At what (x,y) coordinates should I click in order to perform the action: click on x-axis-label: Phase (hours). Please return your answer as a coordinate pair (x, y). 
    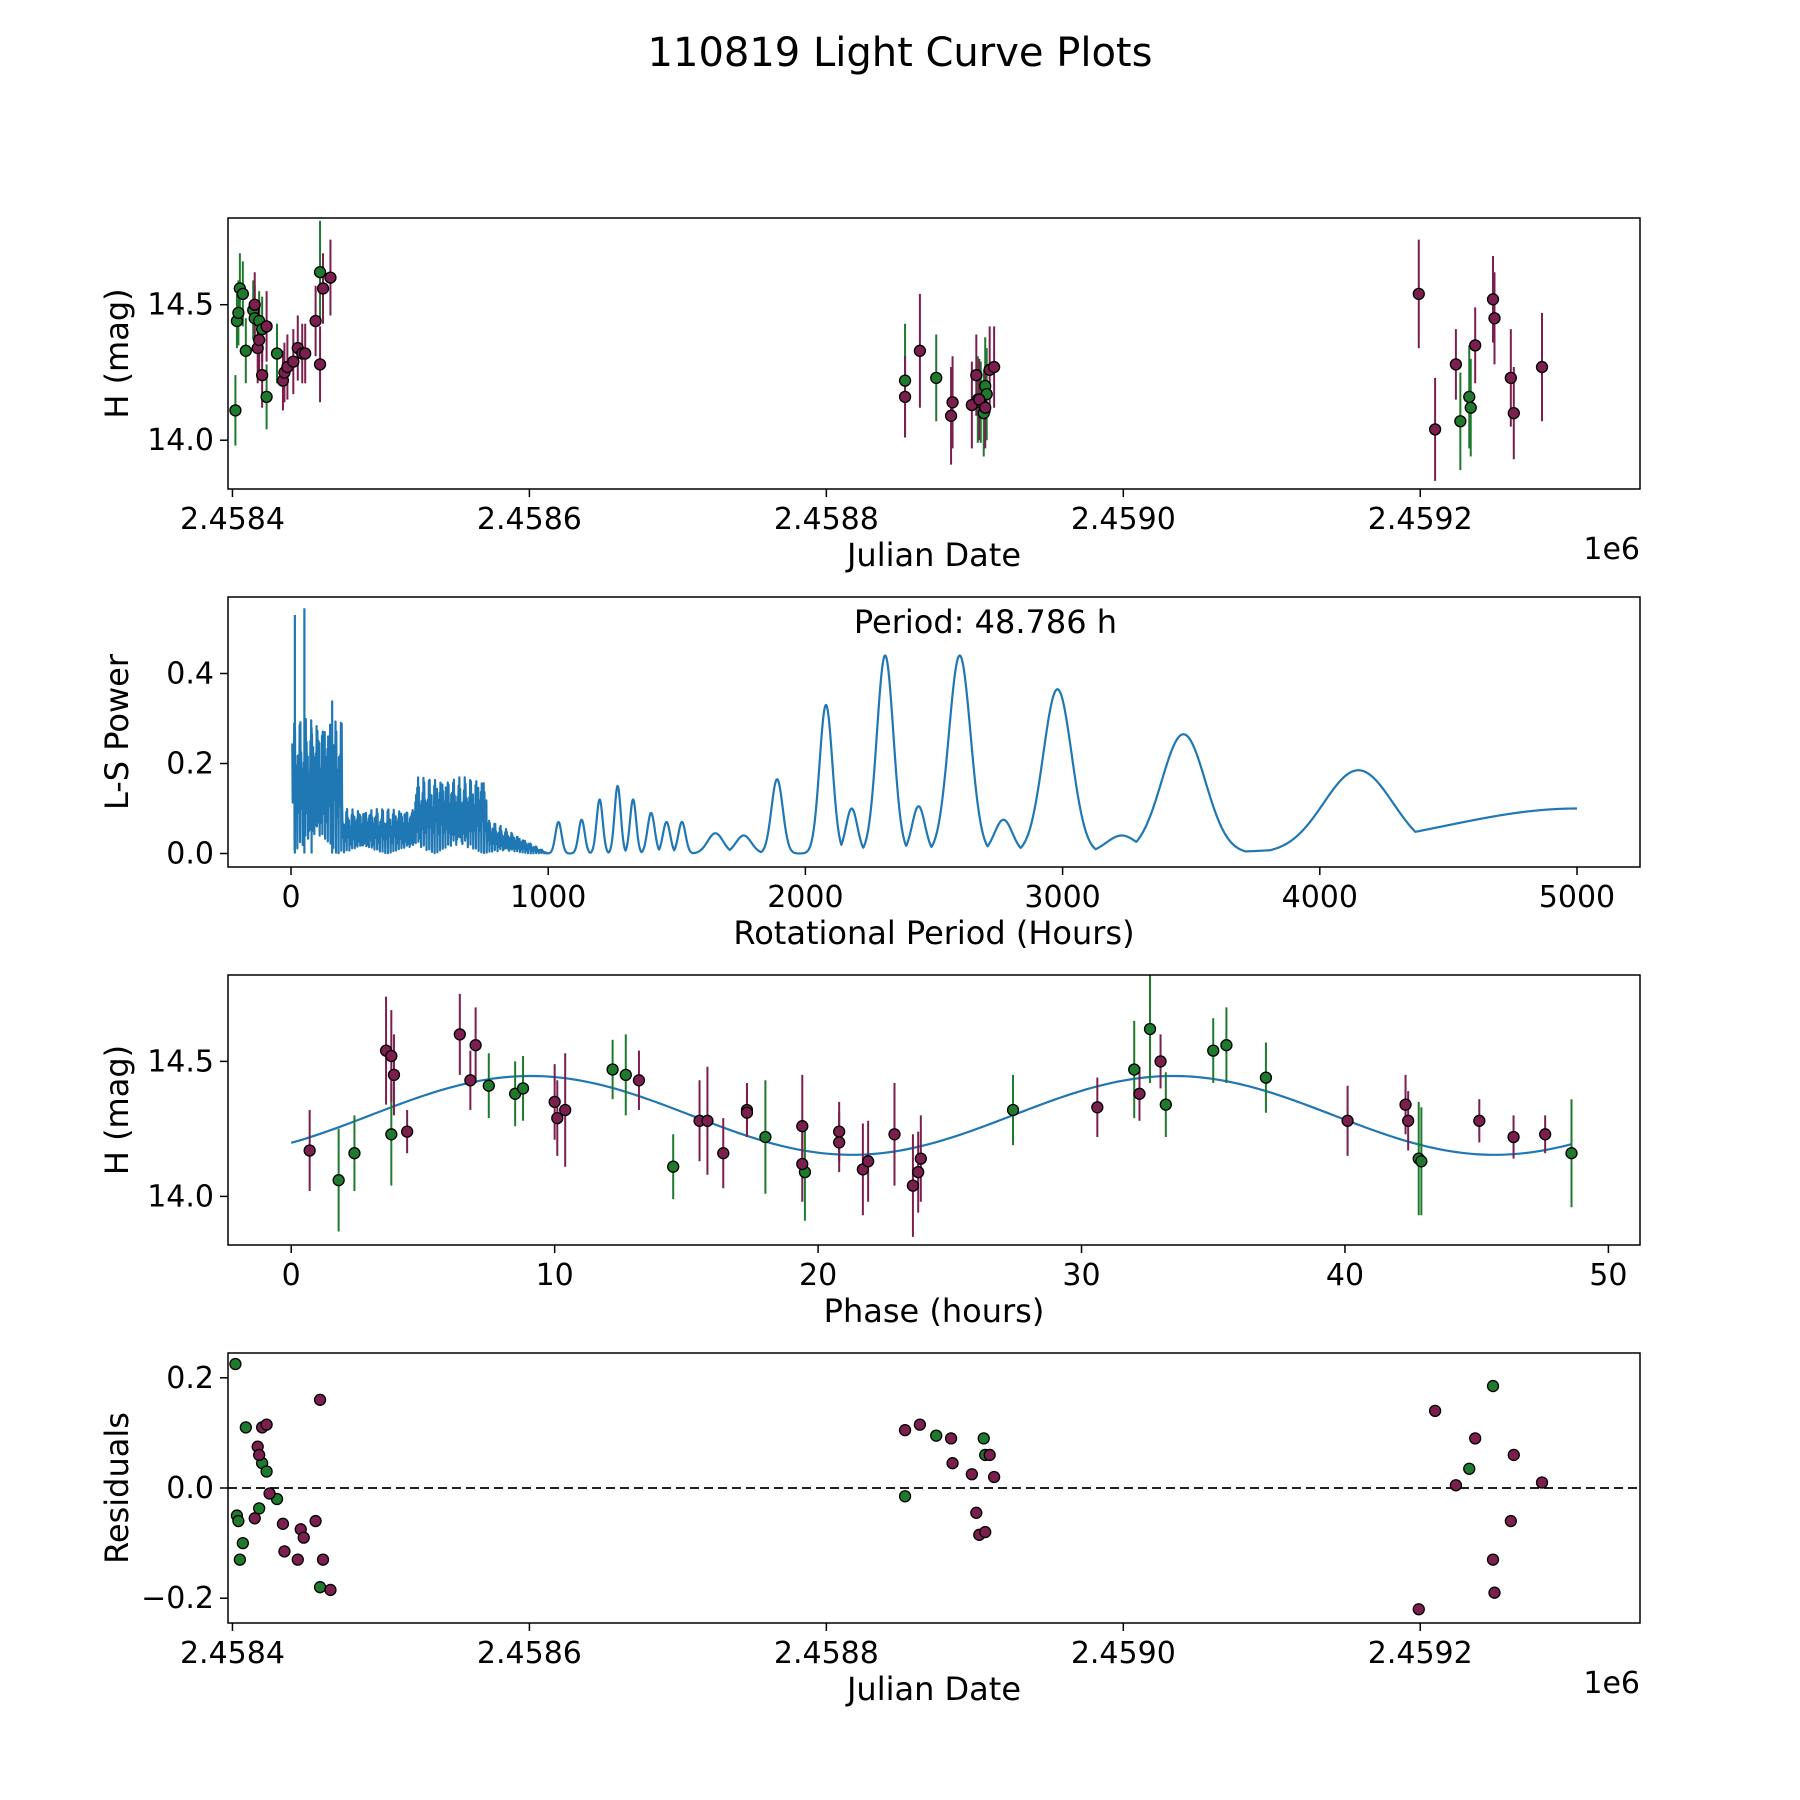
    Looking at the image, I should click on (934, 1311).